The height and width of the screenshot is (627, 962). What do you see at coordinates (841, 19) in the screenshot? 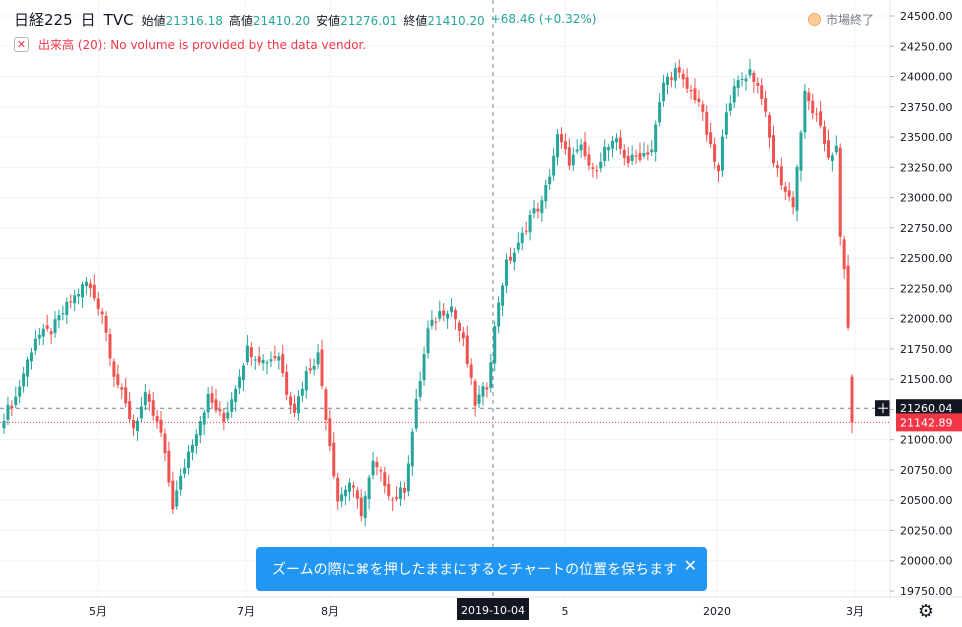
I see `market-status: 市場終了` at bounding box center [841, 19].